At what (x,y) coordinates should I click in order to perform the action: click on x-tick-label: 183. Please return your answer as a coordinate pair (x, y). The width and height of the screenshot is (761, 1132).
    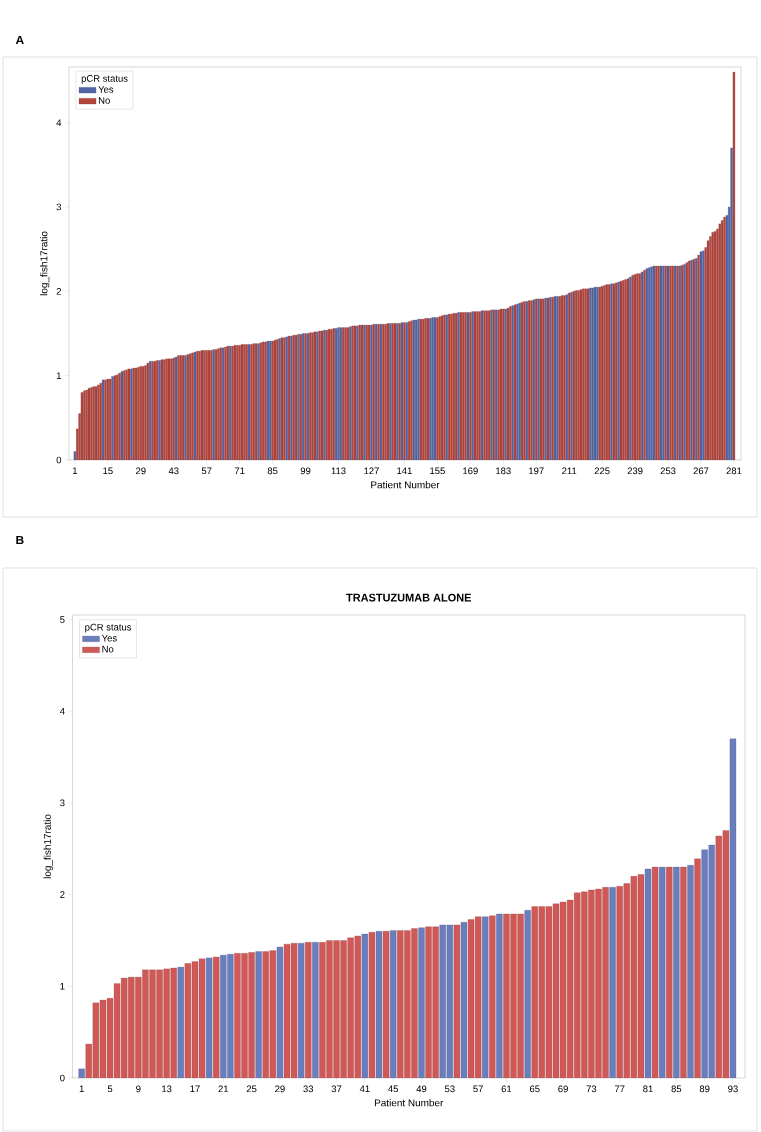
    Looking at the image, I should click on (503, 471).